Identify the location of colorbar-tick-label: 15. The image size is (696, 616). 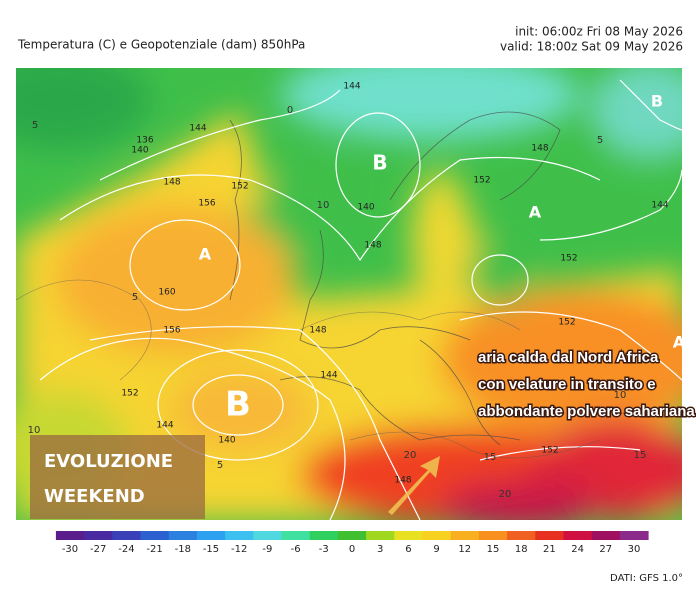
(493, 549).